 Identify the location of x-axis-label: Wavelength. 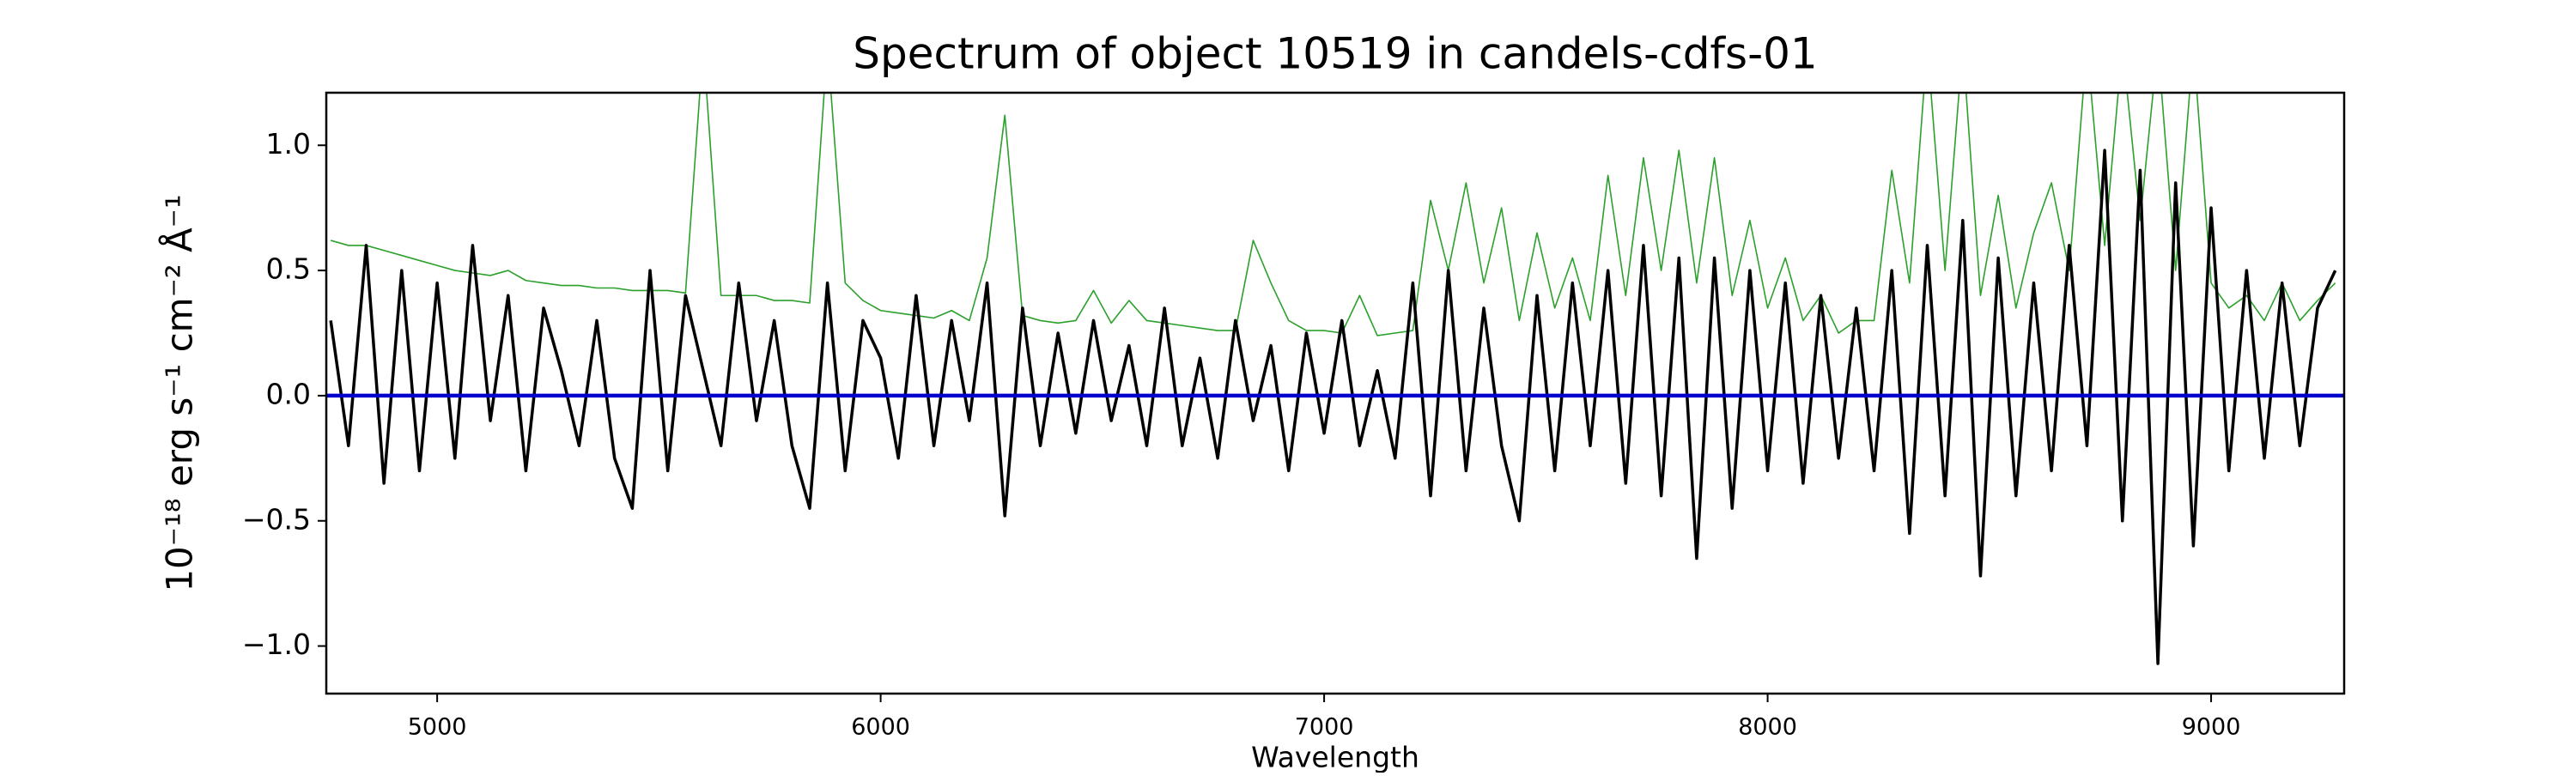
(1335, 757).